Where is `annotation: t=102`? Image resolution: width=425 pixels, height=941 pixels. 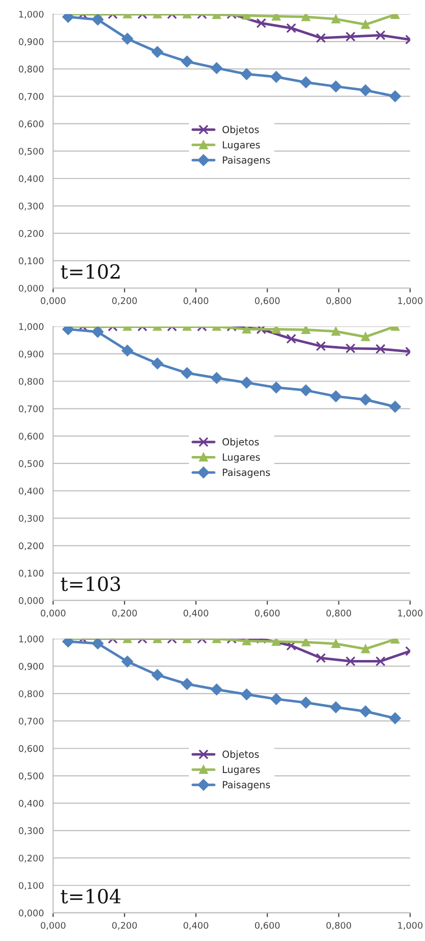
annotation: t=102 is located at coordinates (90, 271).